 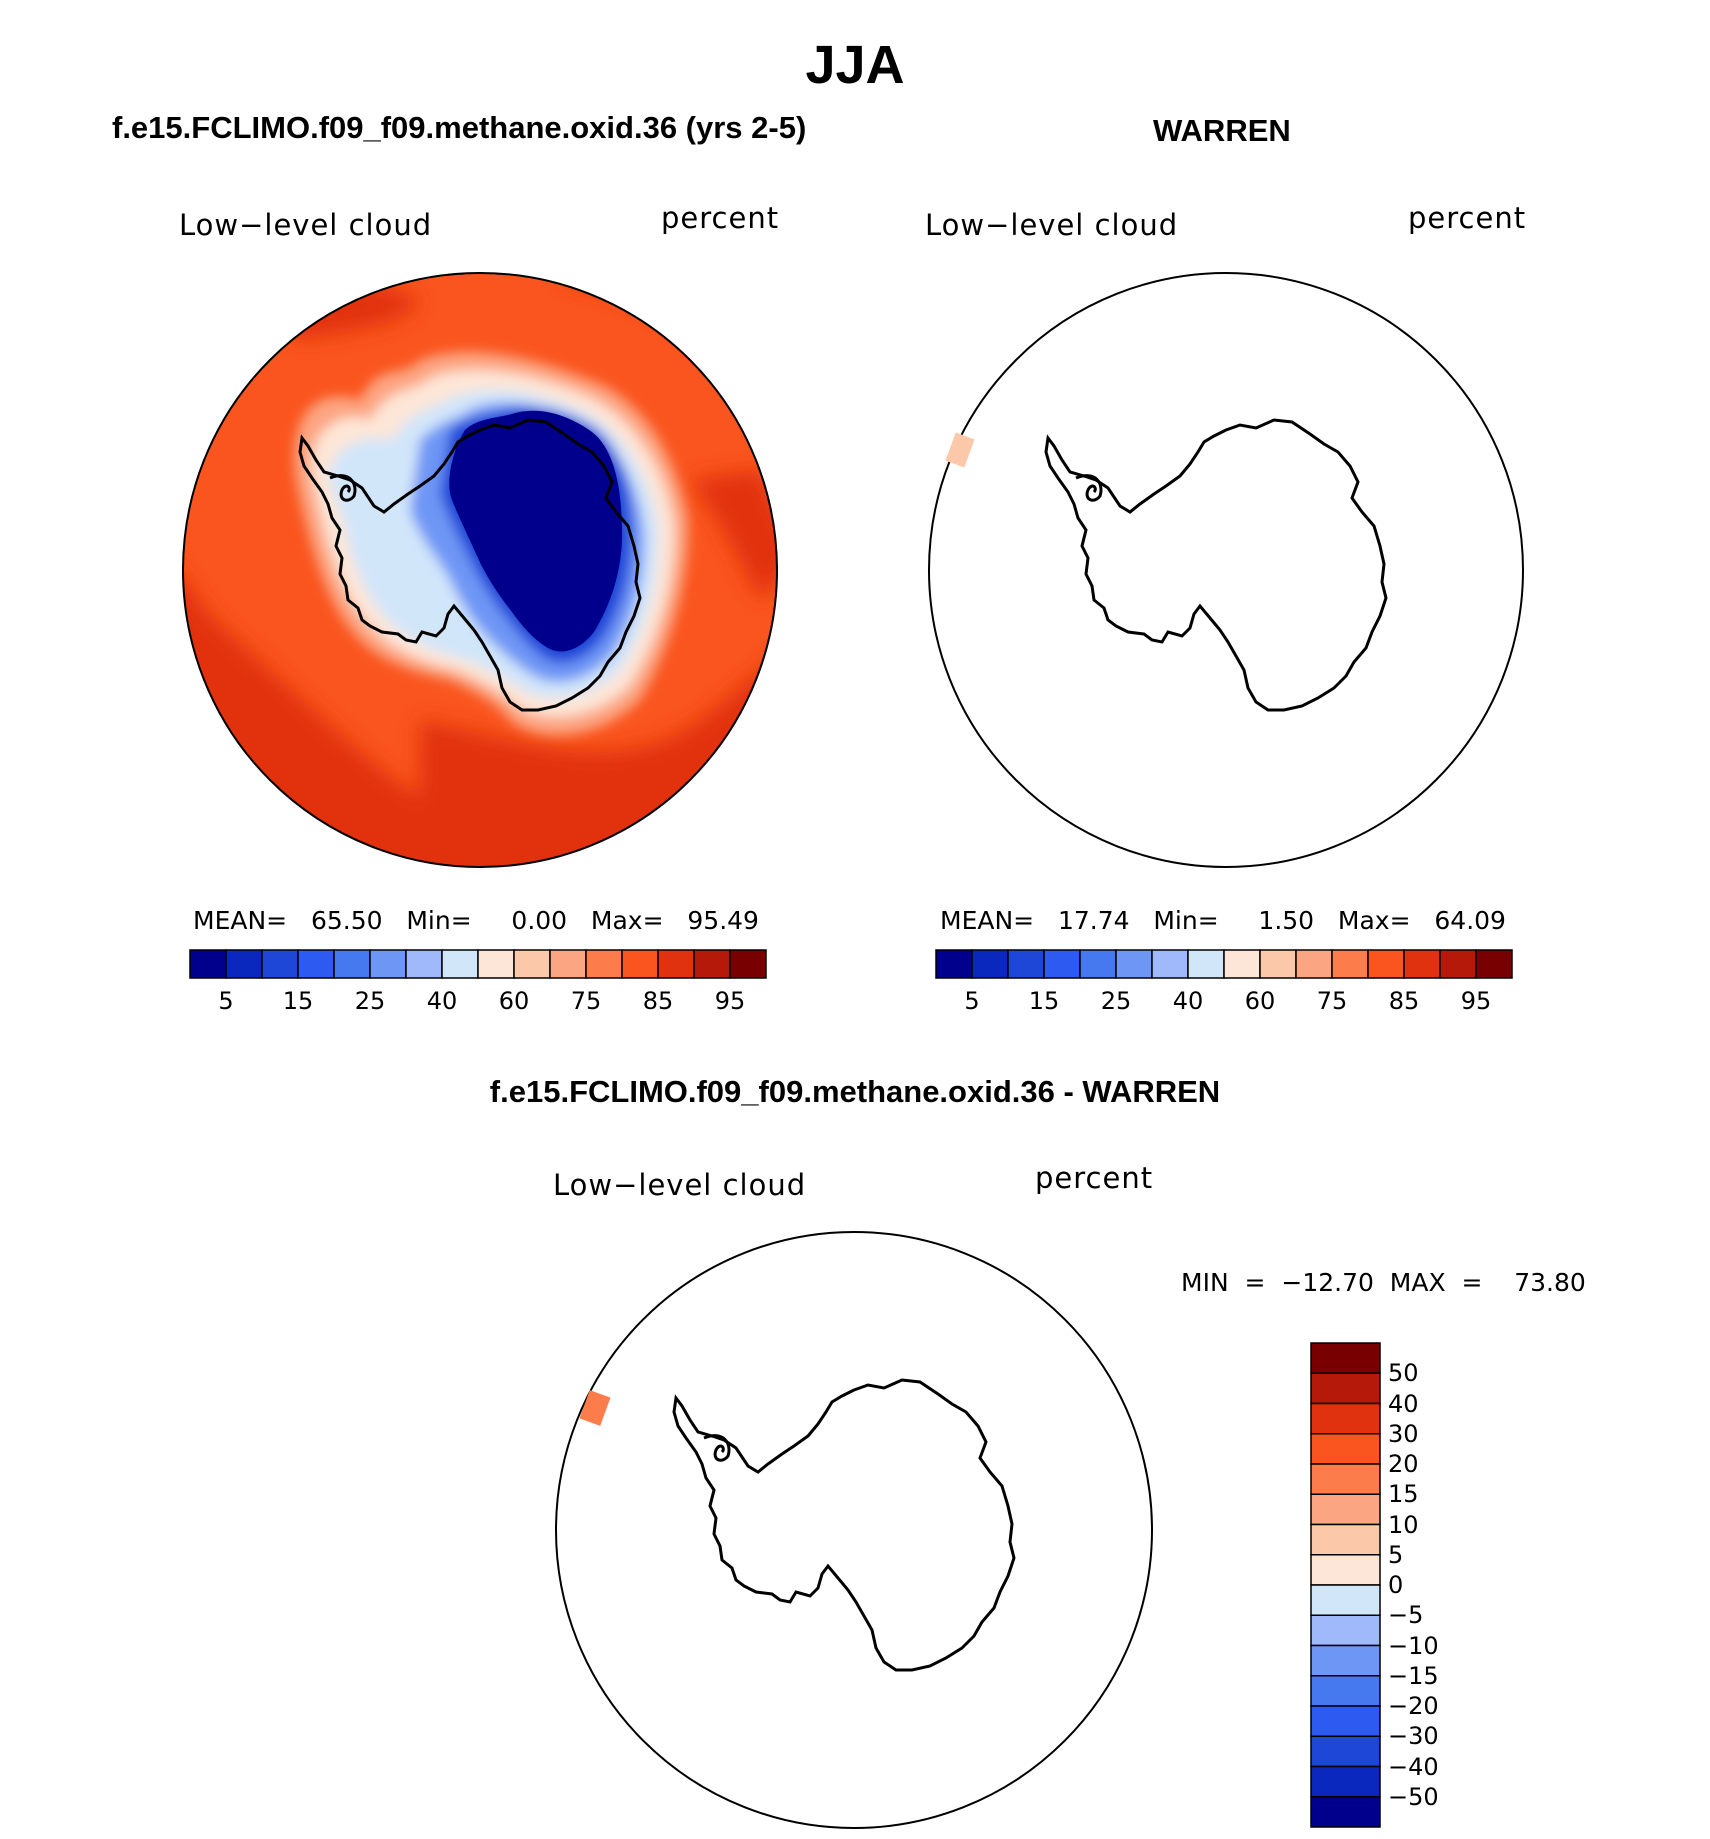 What do you see at coordinates (1223, 920) in the screenshot?
I see `obs-stats: MEAN= 17.74 Min= 1.50 Max= 64.09` at bounding box center [1223, 920].